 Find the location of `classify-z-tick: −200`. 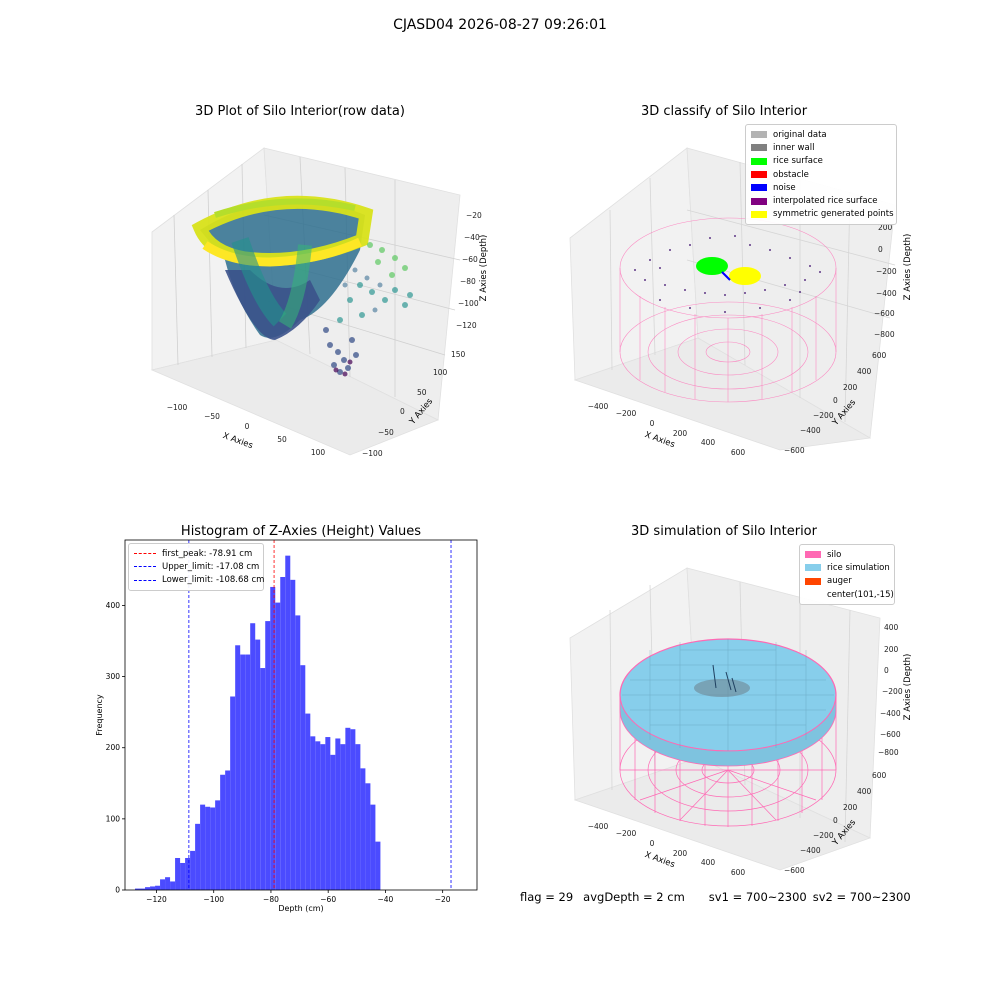

classify-z-tick: −200 is located at coordinates (886, 271).